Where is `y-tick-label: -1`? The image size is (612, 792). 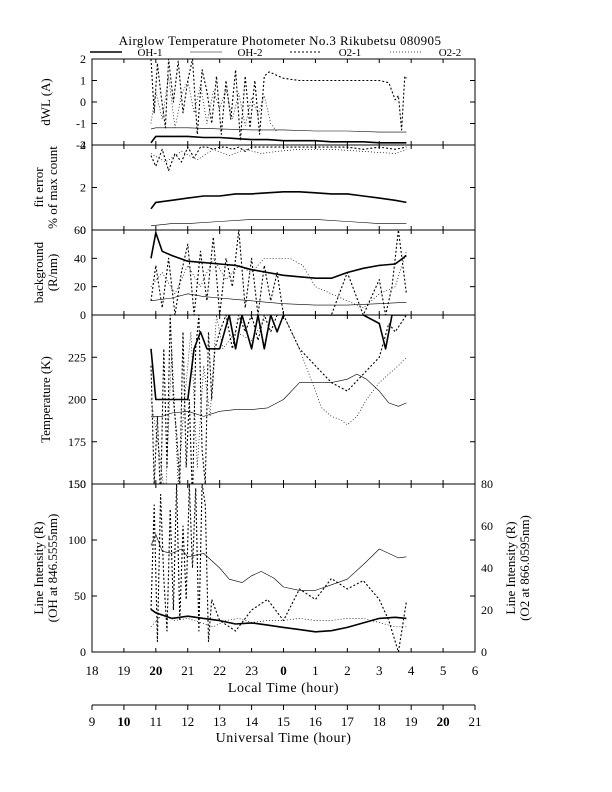
y-tick-label: -1 is located at coordinates (81, 124).